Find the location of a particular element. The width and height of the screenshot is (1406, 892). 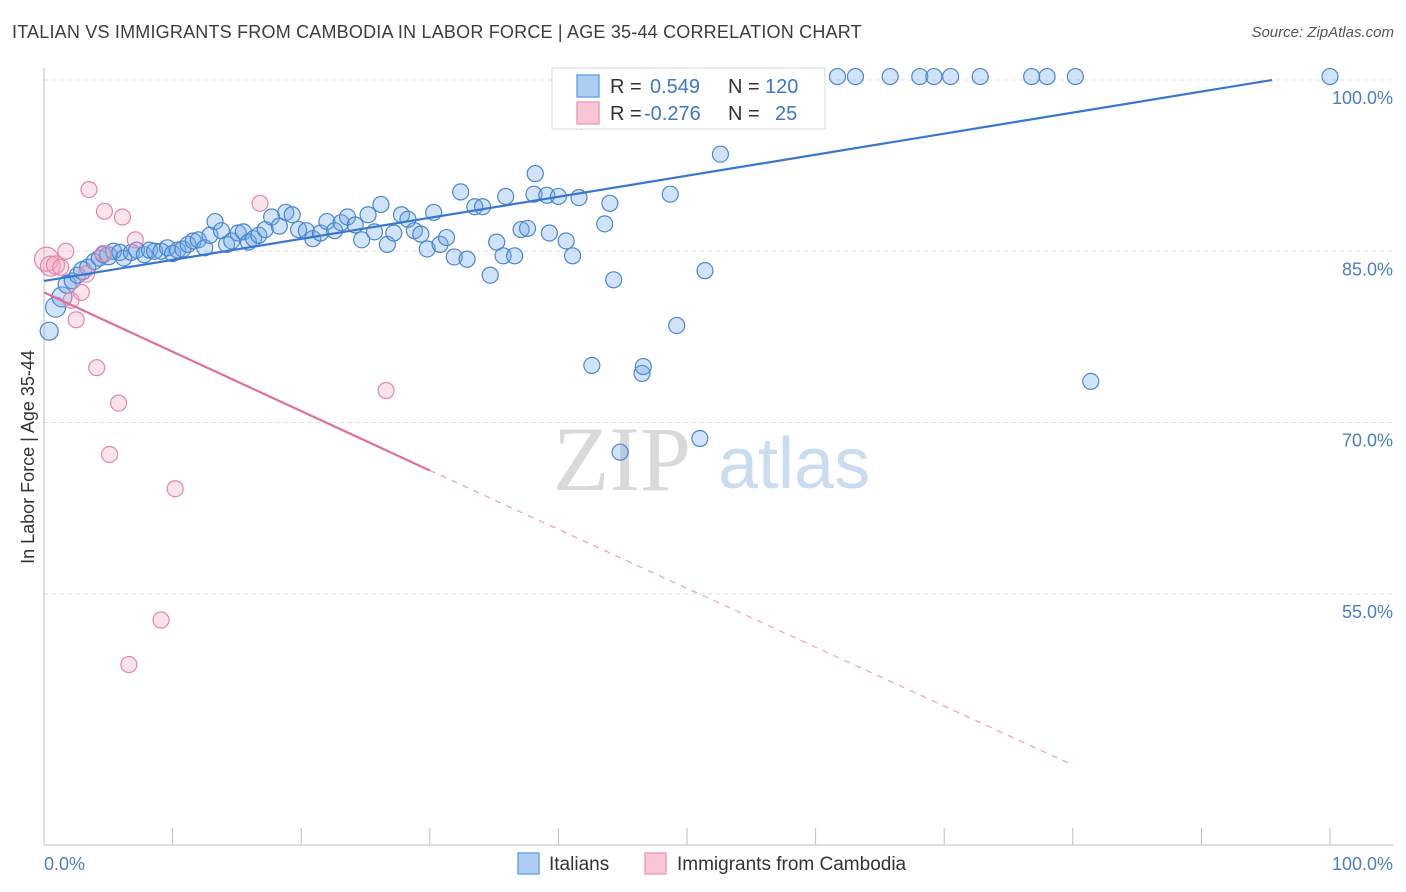

y-axis-label: In Labor Force | Age 35-44 is located at coordinates (28, 457).